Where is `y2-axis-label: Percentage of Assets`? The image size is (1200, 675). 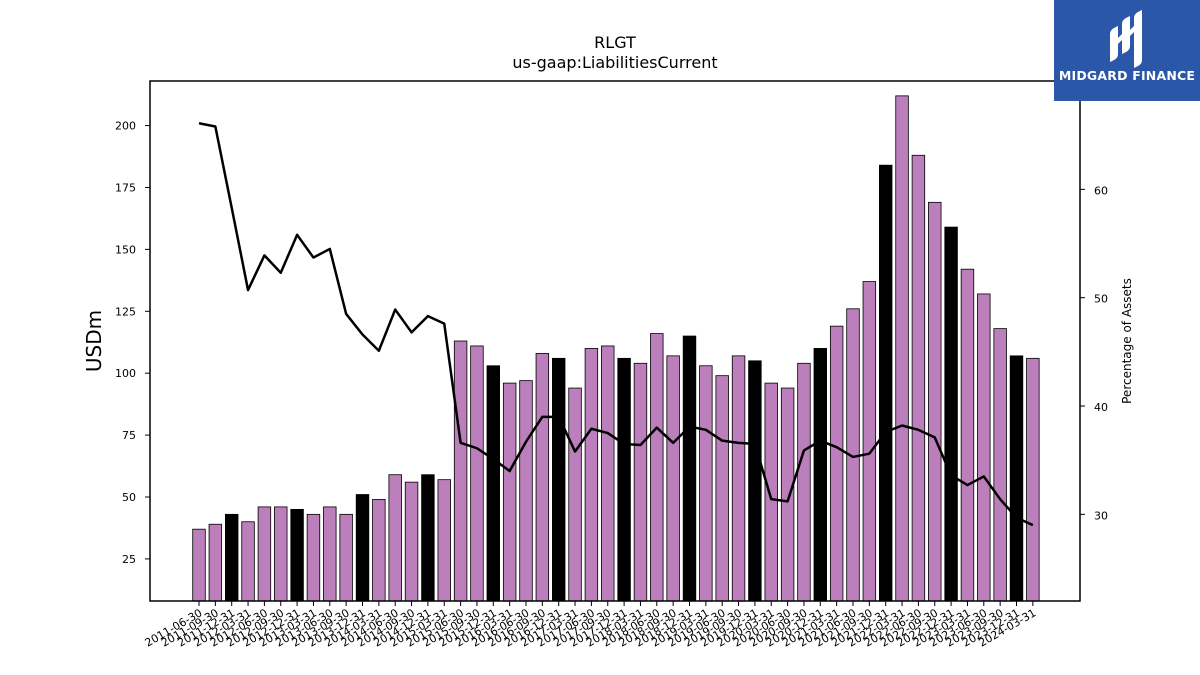 y2-axis-label: Percentage of Assets is located at coordinates (1127, 341).